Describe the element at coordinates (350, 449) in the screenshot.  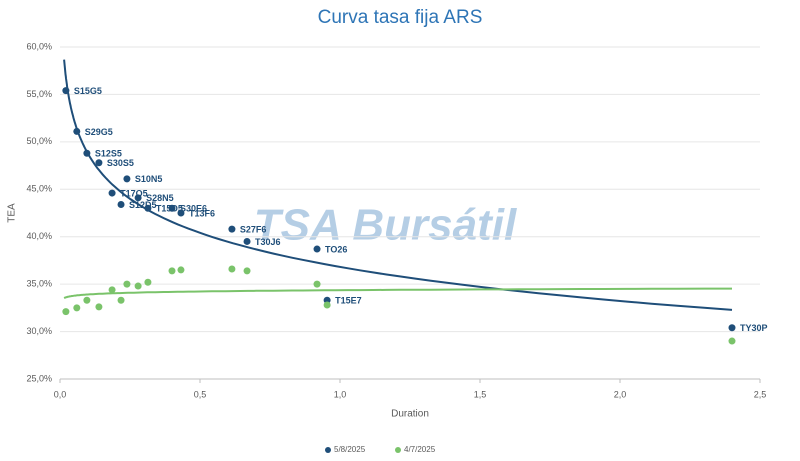
I see `legend-label: 5/8/2025` at that location.